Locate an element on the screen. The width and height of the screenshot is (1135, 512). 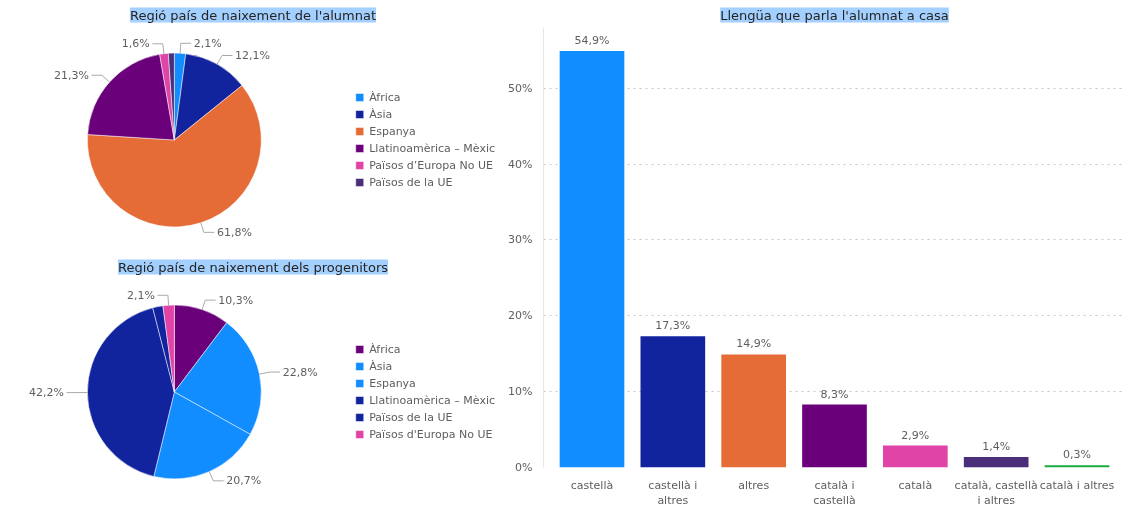
chart-title: Regió país de naixement dels progenitors is located at coordinates (253, 267).